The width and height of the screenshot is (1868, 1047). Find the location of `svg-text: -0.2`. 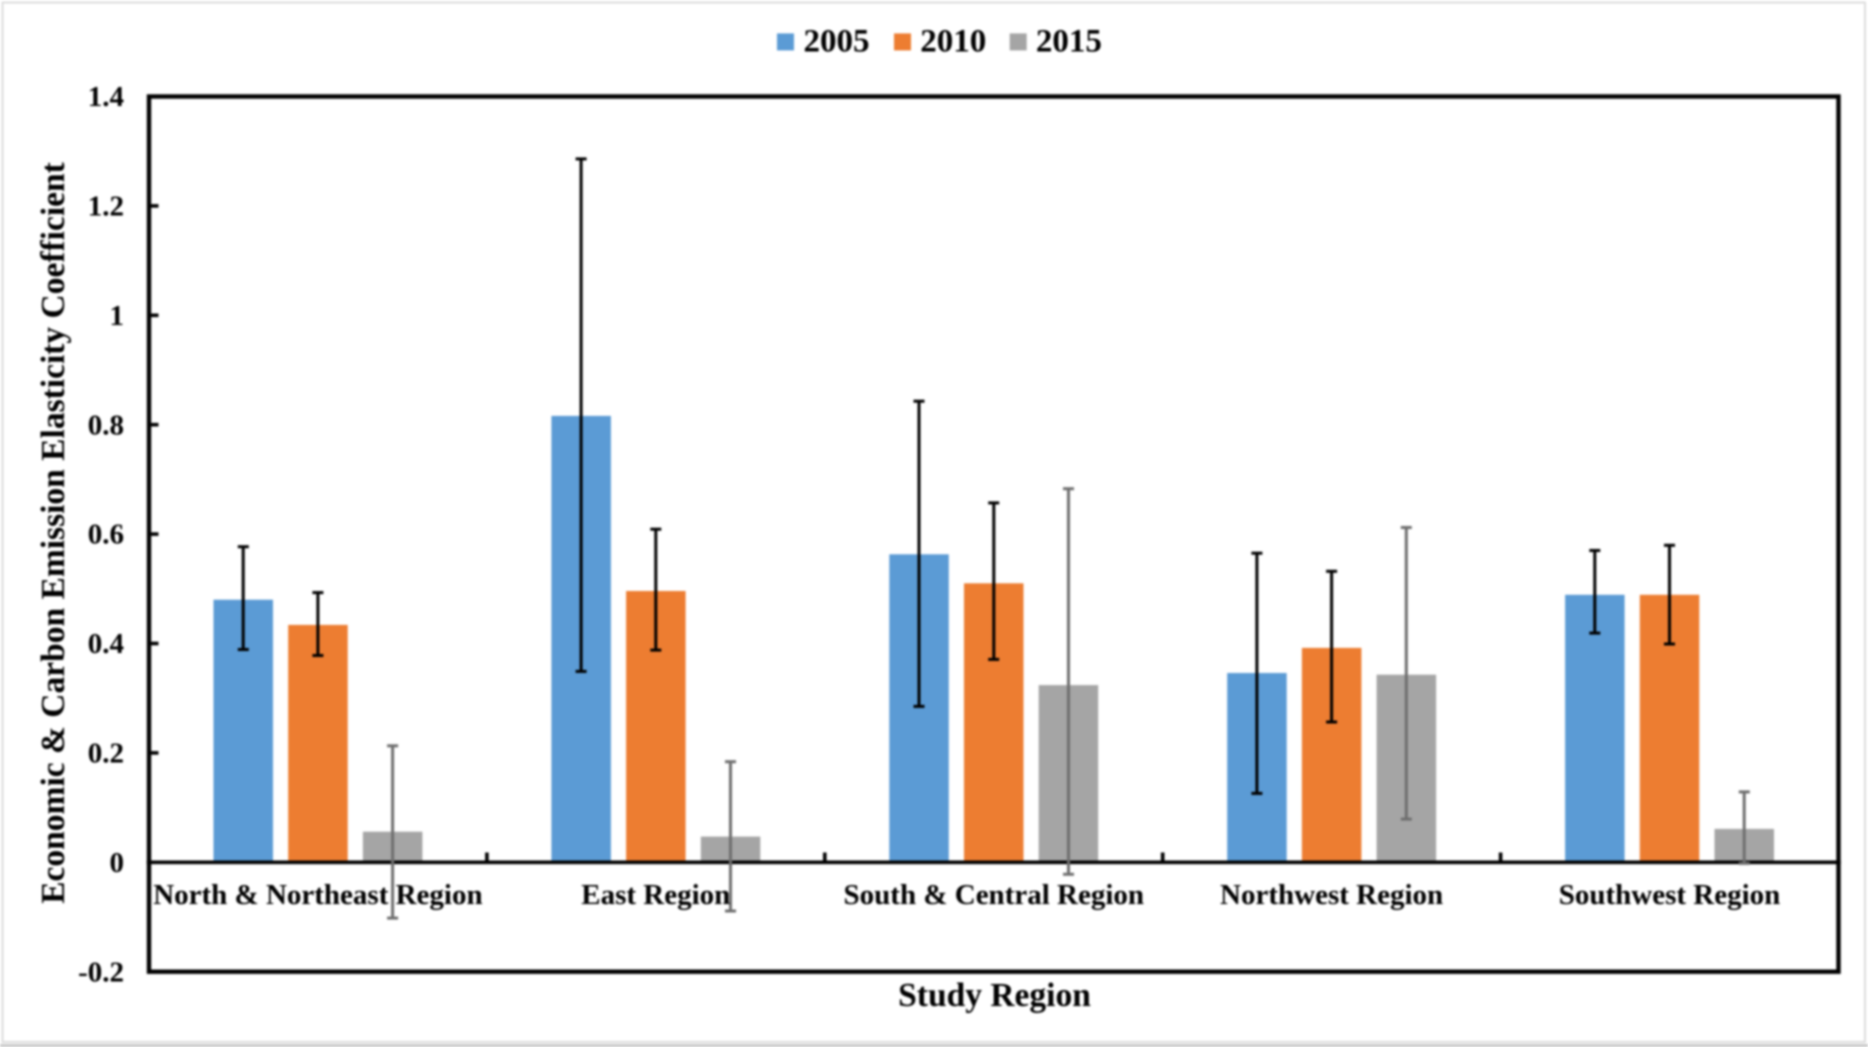

svg-text: -0.2 is located at coordinates (101, 972).